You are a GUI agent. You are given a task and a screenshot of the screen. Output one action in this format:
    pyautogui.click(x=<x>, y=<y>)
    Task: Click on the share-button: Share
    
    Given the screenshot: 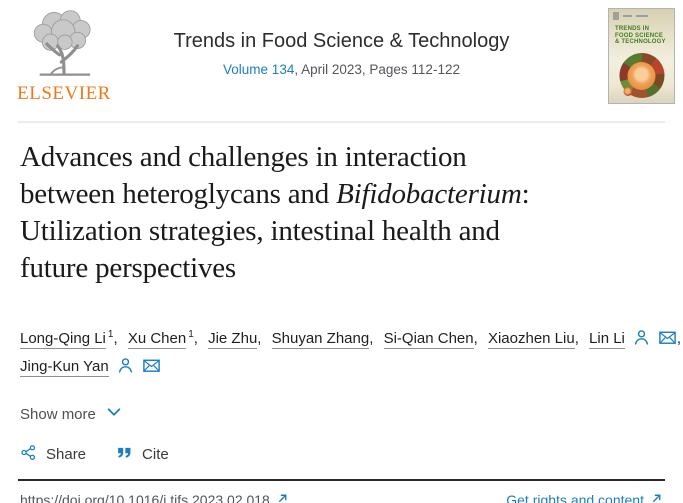 What is the action you would take?
    pyautogui.click(x=53, y=454)
    